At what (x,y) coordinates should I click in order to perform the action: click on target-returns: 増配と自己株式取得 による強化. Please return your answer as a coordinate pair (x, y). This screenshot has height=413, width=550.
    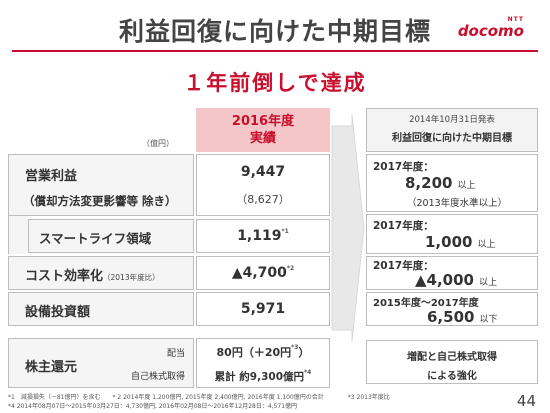
    Looking at the image, I should click on (452, 362).